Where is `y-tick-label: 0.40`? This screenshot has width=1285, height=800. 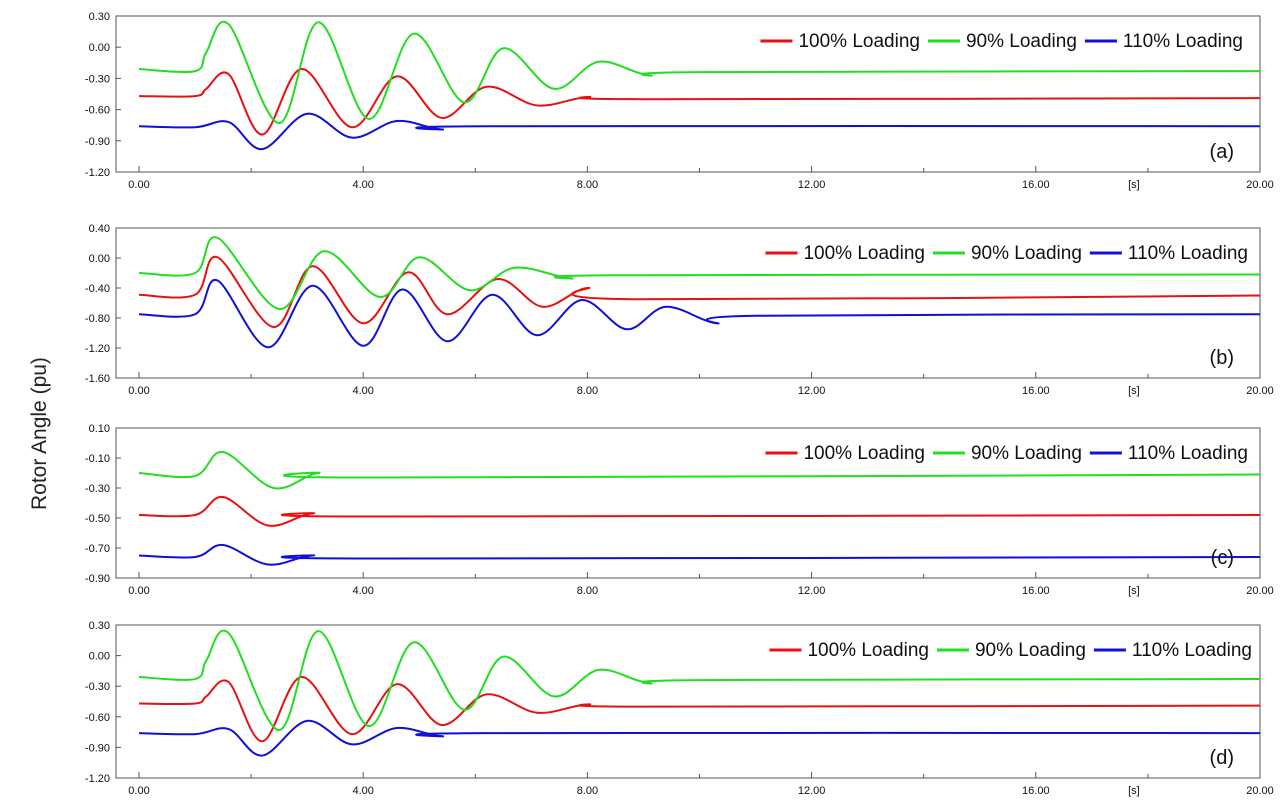
y-tick-label: 0.40 is located at coordinates (99, 229).